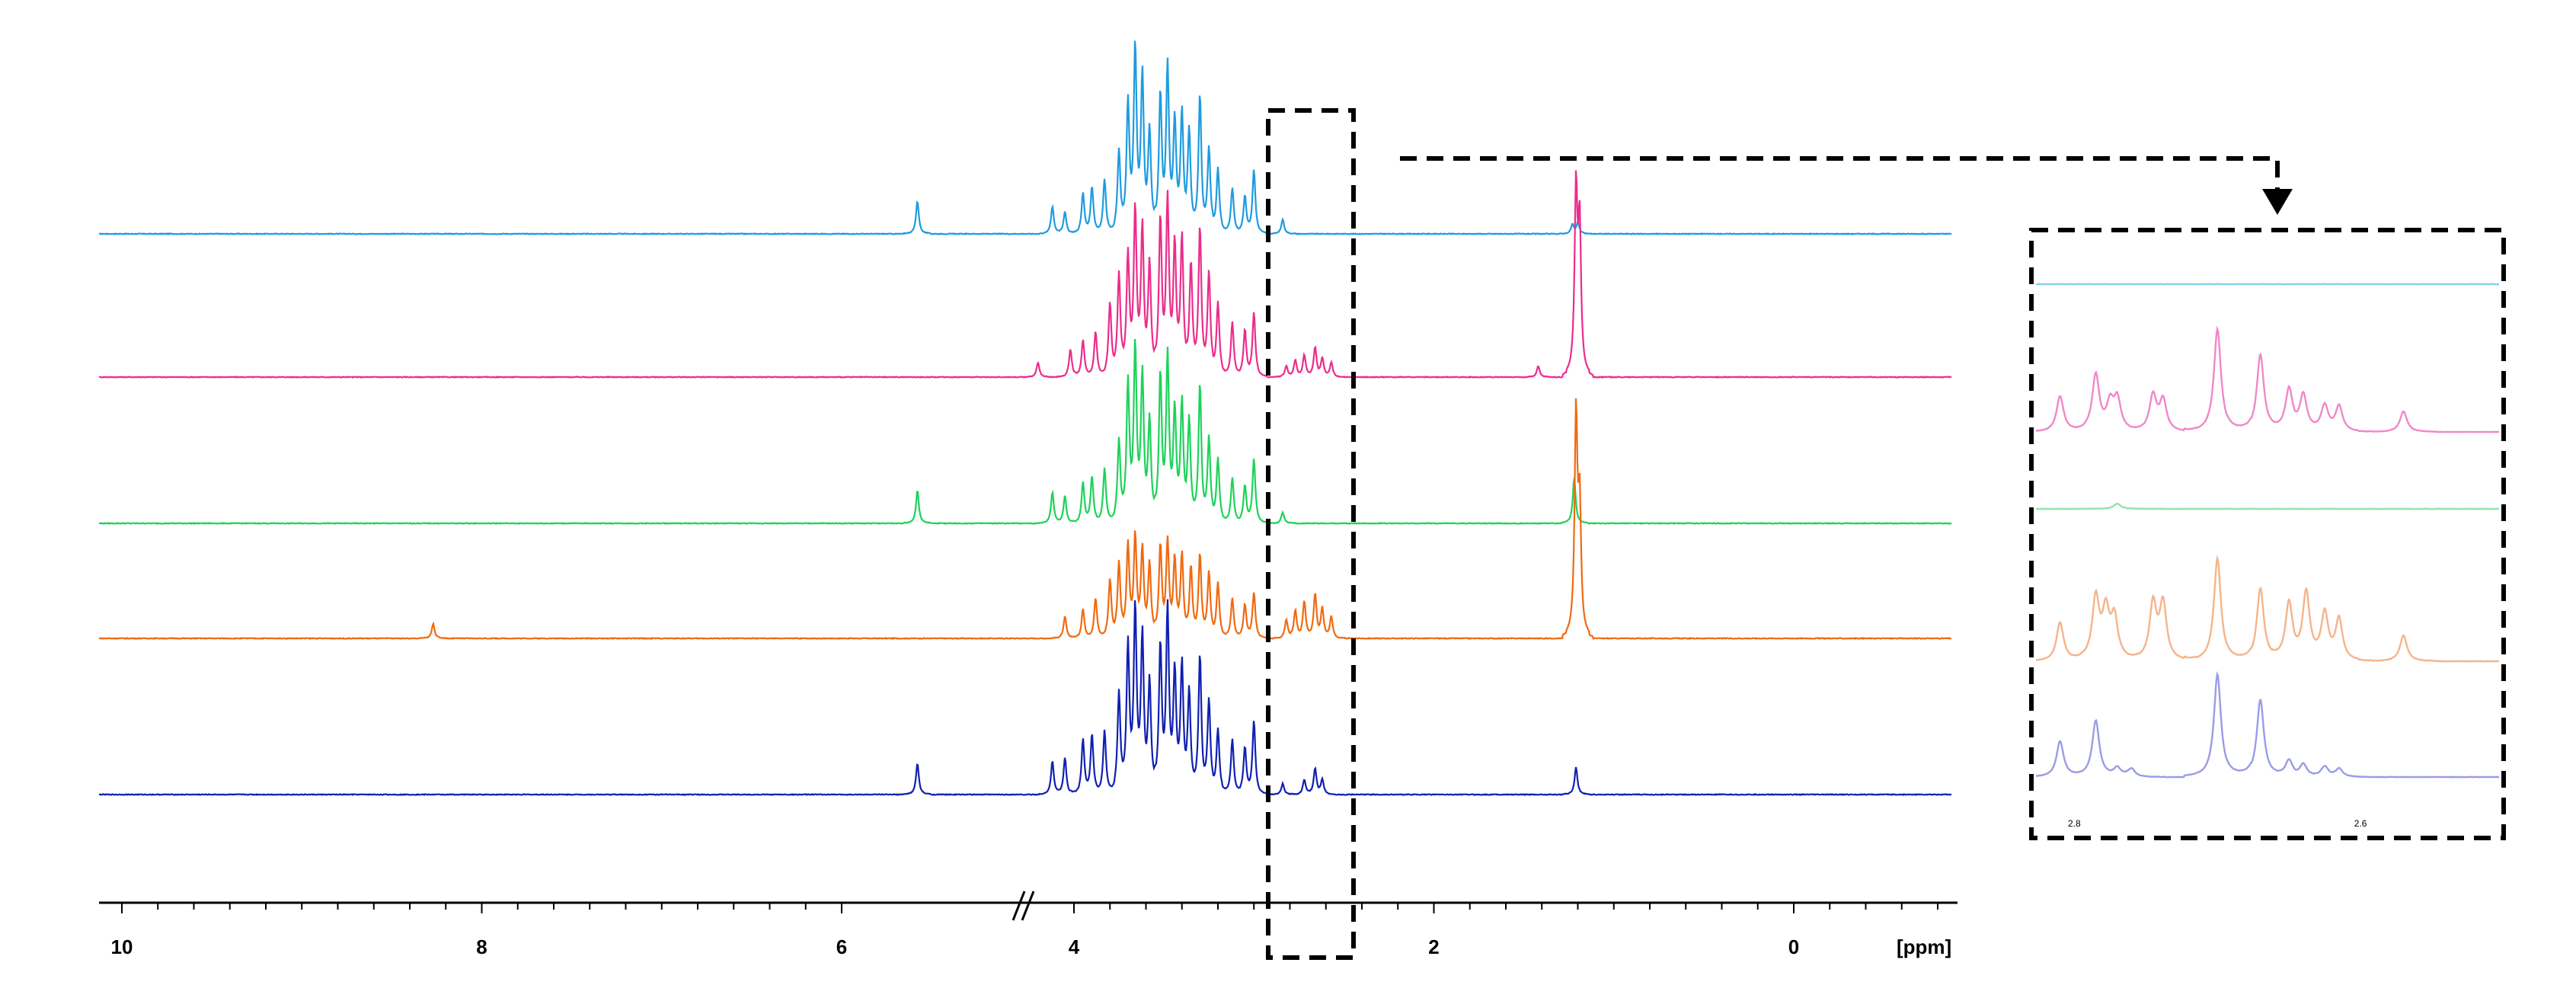  What do you see at coordinates (1019, 906) in the screenshot?
I see `axis-break-slash-left` at bounding box center [1019, 906].